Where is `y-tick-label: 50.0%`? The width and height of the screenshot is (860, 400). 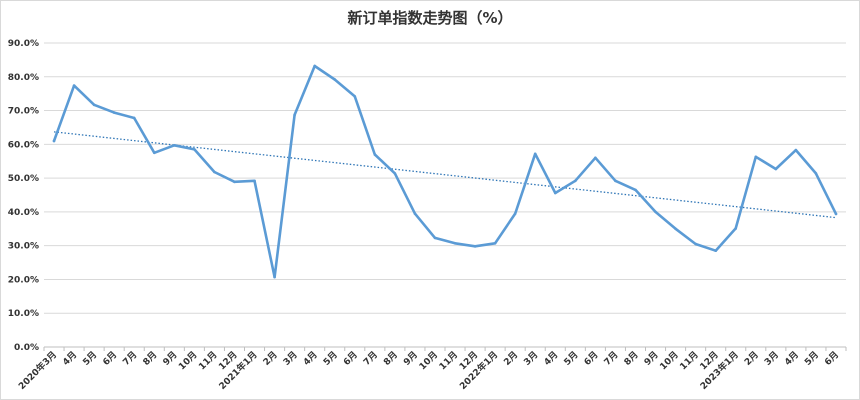
y-tick-label: 50.0% is located at coordinates (23, 179).